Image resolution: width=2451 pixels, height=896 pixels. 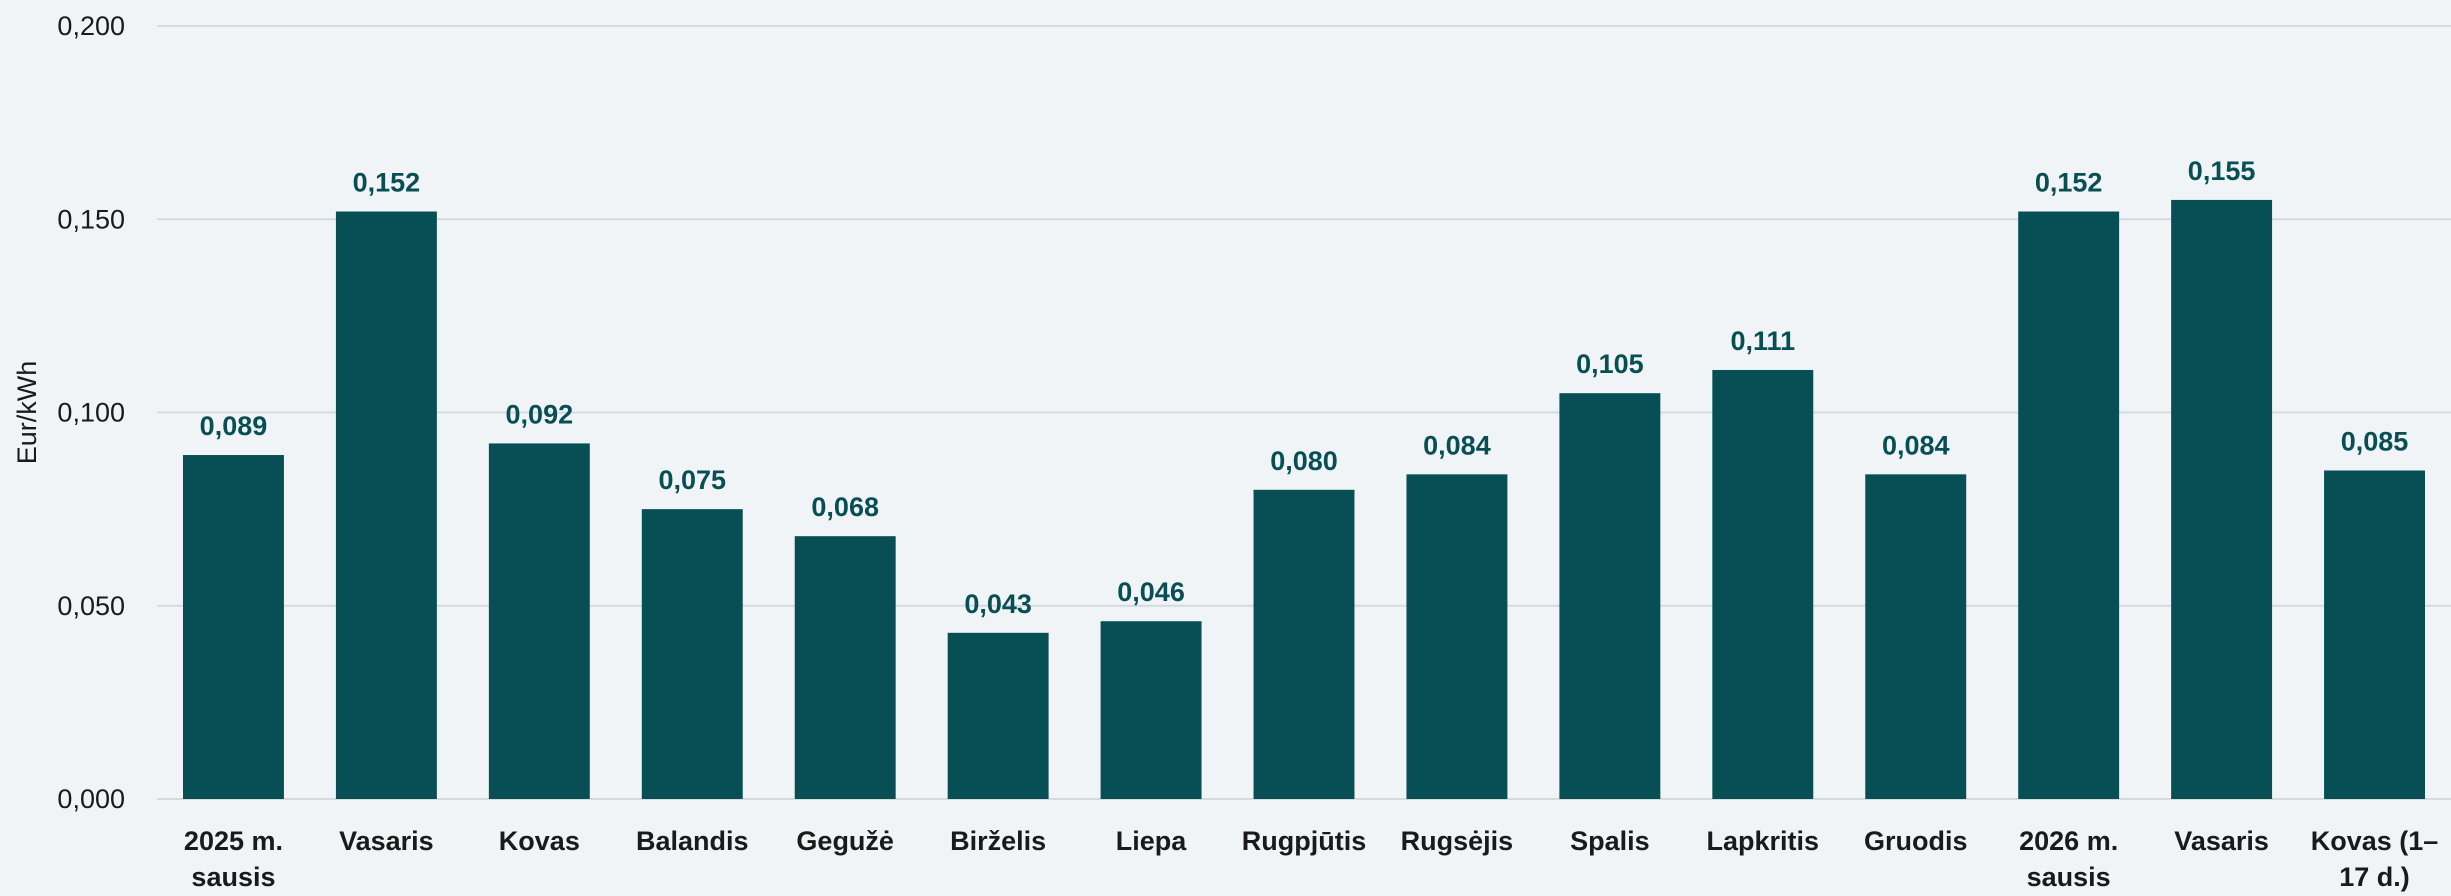 I want to click on x-tick-label: Spalis, so click(x=1610, y=841).